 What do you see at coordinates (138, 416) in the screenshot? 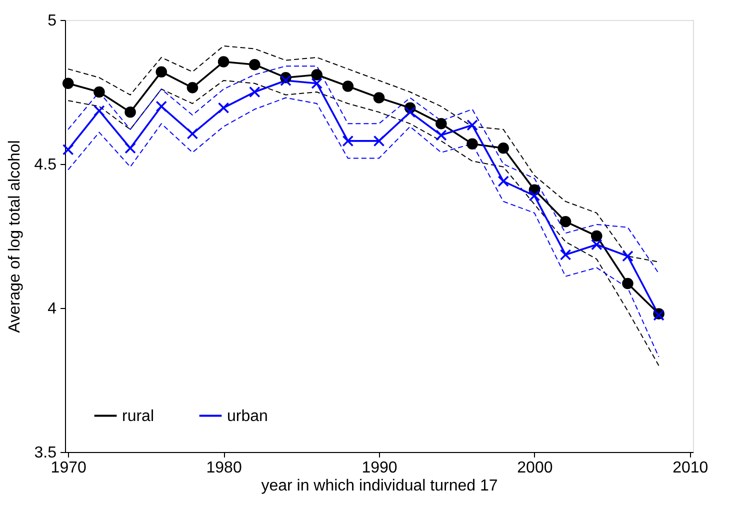
I see `legend-label: rural` at bounding box center [138, 416].